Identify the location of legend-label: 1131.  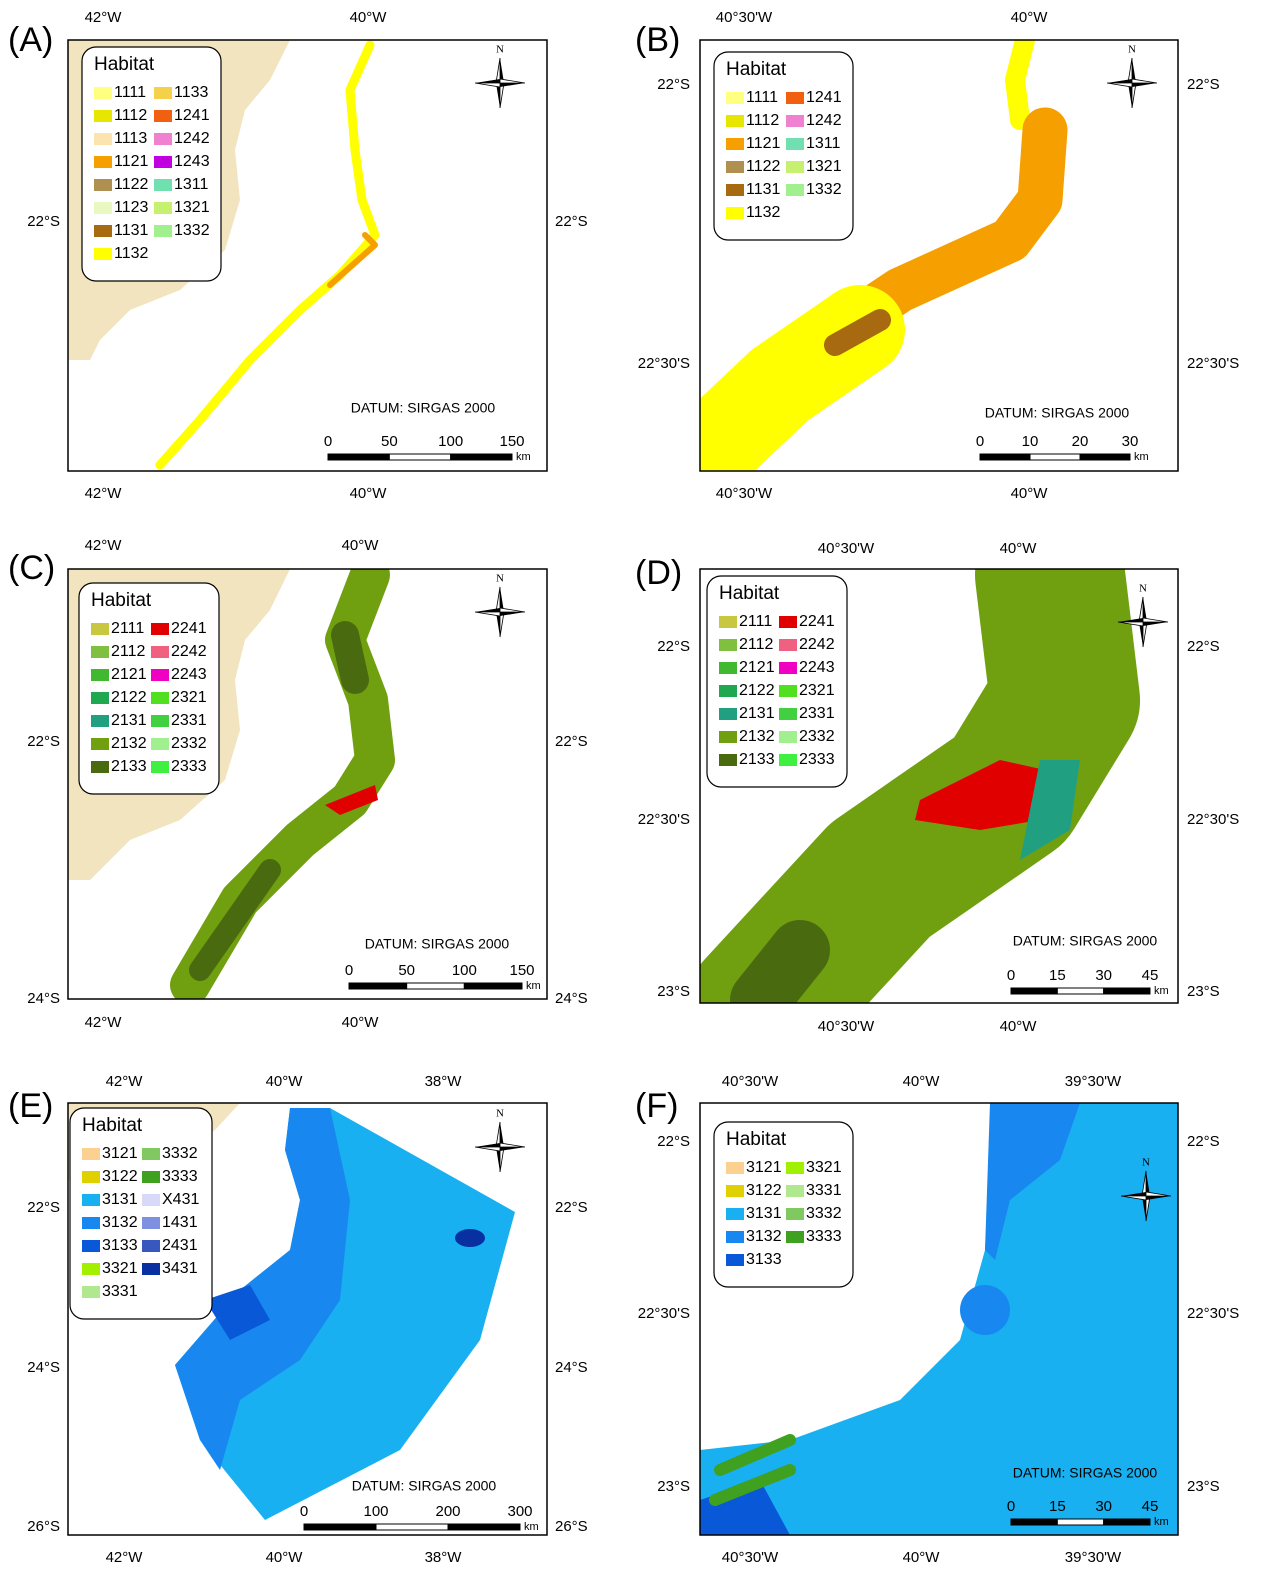
(763, 189).